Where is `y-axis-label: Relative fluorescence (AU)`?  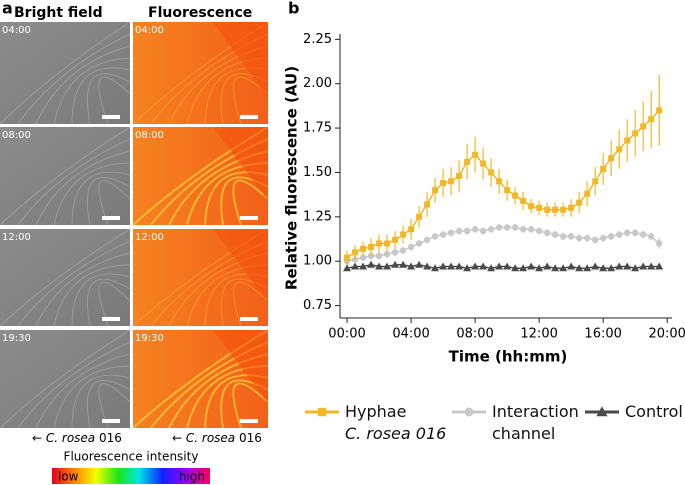
y-axis-label: Relative fluorescence (AU) is located at coordinates (292, 178).